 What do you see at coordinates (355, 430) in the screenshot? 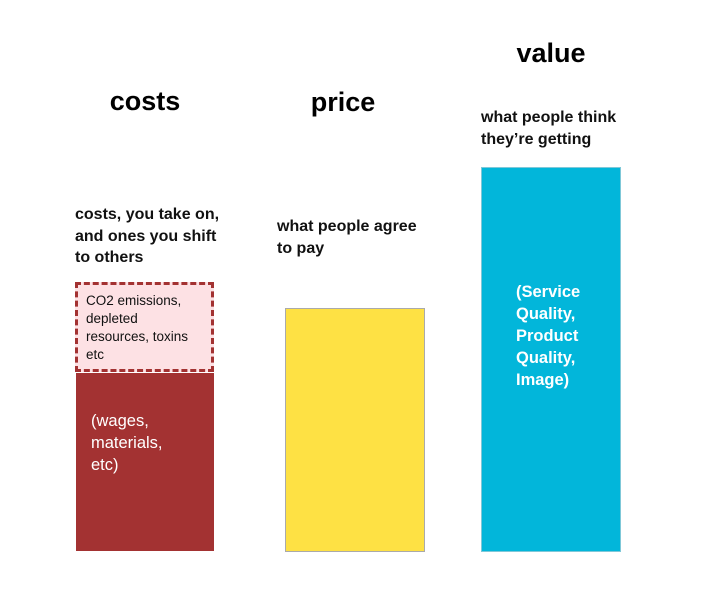
I see `price-bar` at bounding box center [355, 430].